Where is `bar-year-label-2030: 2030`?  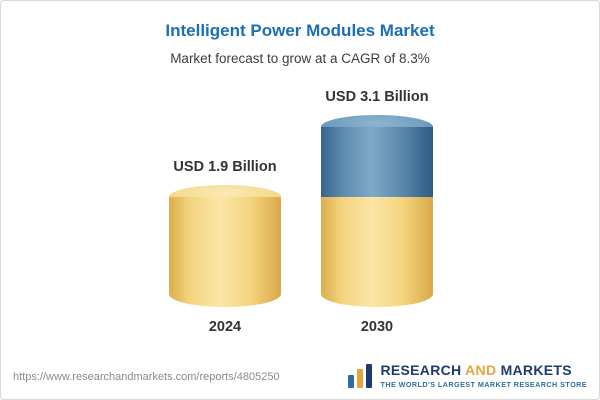
bar-year-label-2030: 2030 is located at coordinates (377, 327).